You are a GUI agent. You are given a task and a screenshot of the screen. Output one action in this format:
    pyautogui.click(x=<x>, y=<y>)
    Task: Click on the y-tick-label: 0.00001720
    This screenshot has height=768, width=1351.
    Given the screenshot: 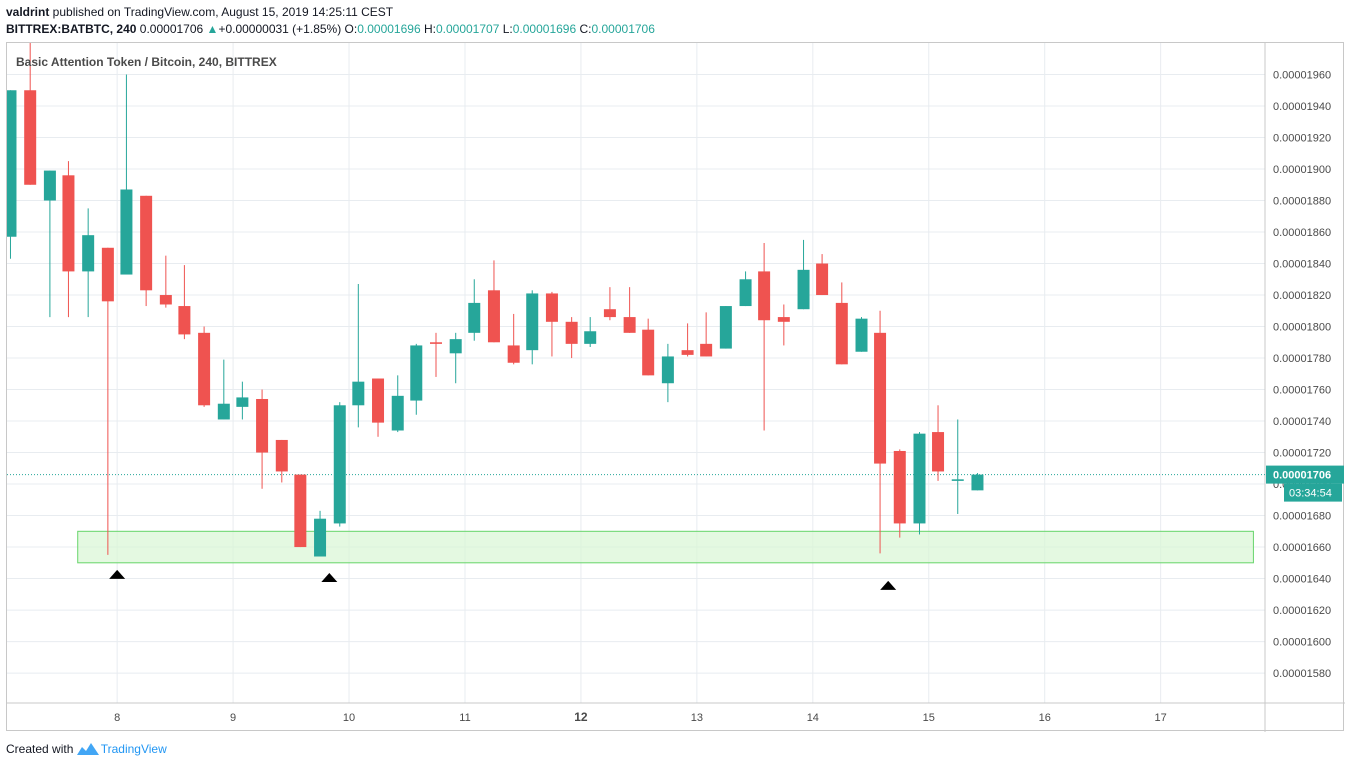 What is the action you would take?
    pyautogui.click(x=1302, y=454)
    